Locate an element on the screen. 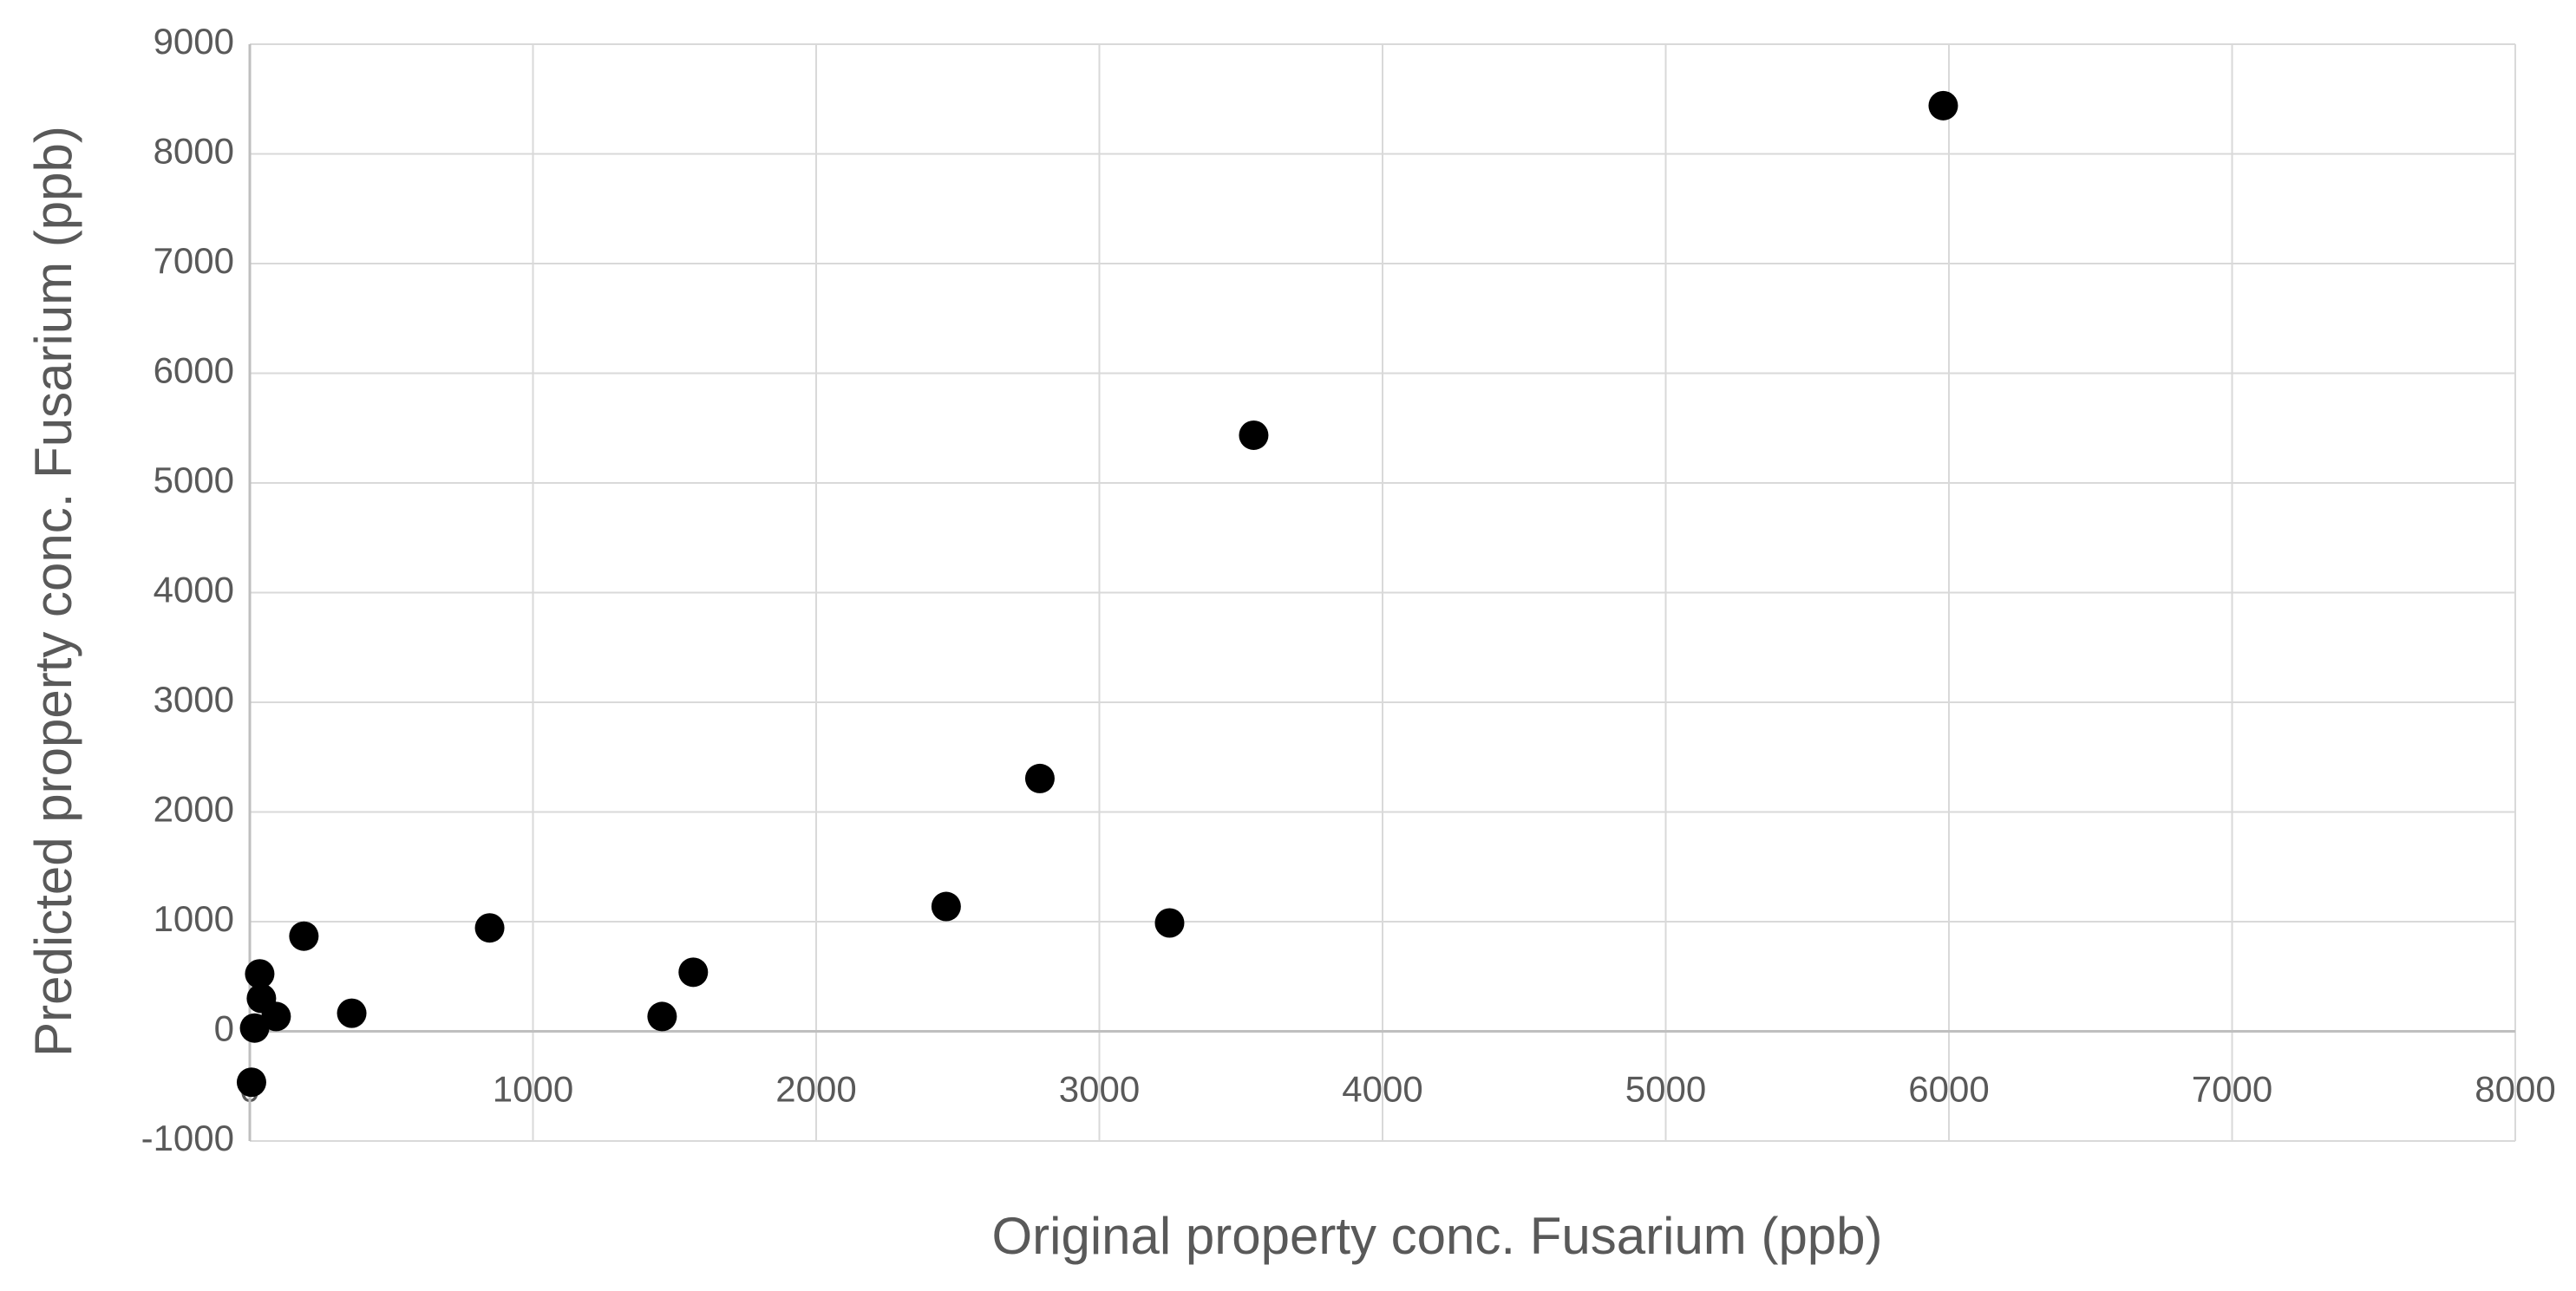 This screenshot has height=1291, width=2576. x-tick-label: 1000 is located at coordinates (533, 1089).